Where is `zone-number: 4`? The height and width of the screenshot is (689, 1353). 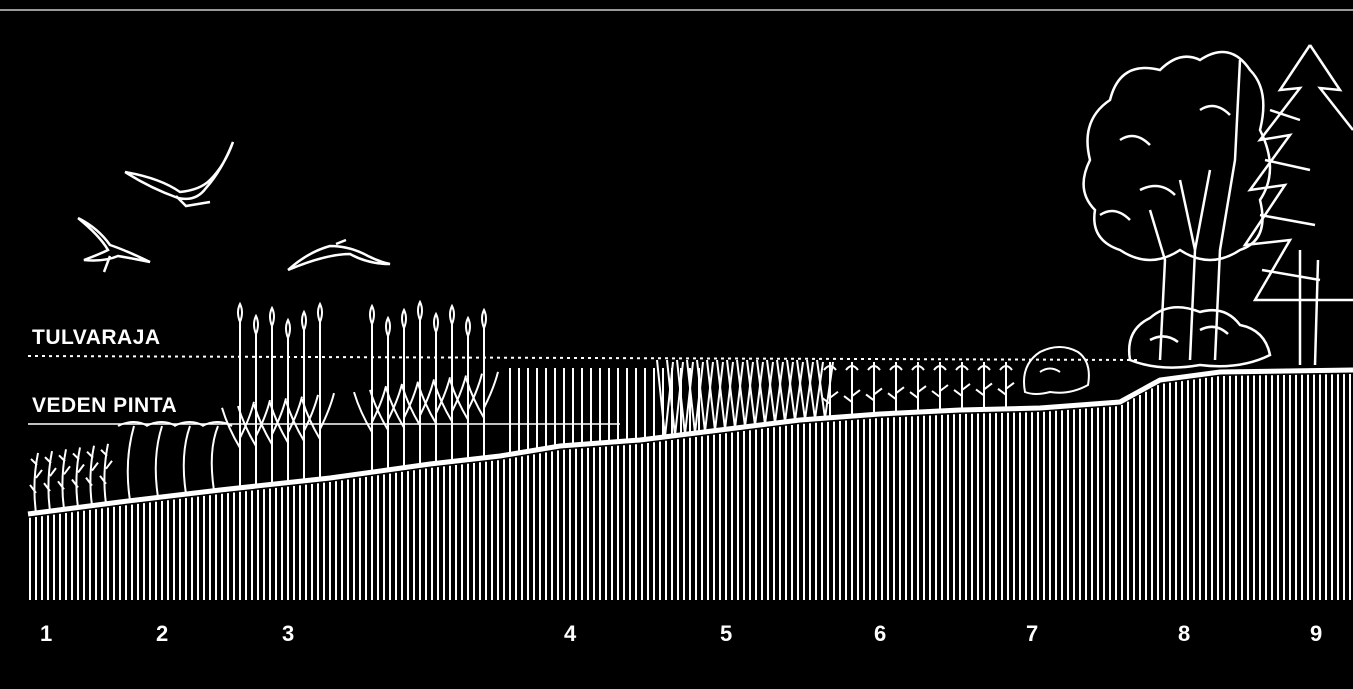
zone-number: 4 is located at coordinates (570, 633).